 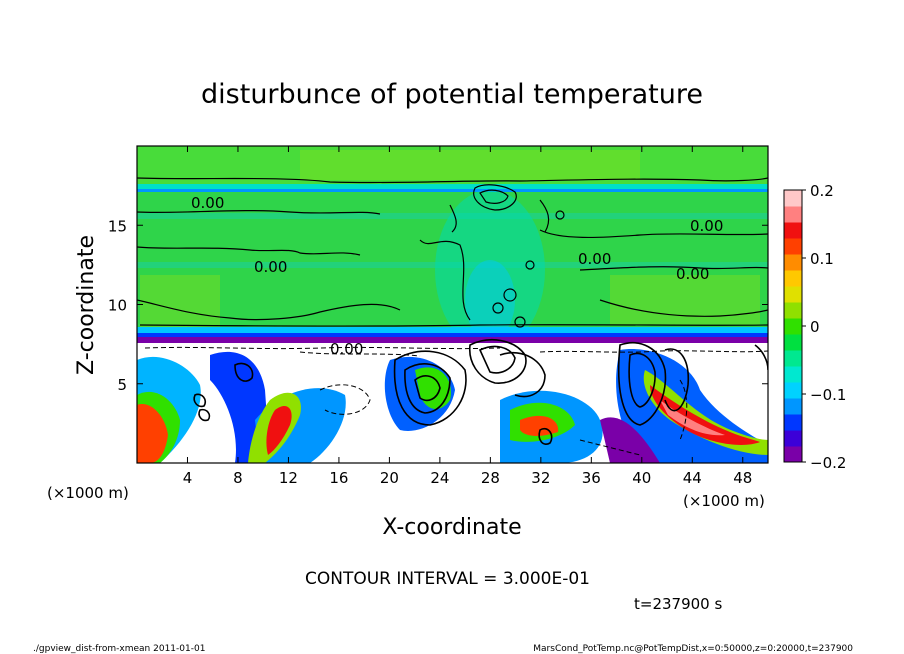 I want to click on x-tick-label: 4, so click(x=188, y=478).